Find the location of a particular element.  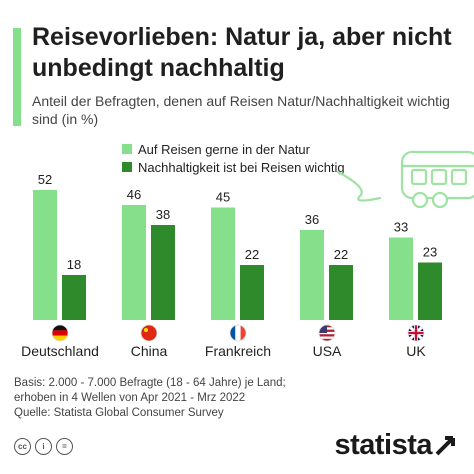

data-label-usa-series-2: 22 is located at coordinates (341, 254).